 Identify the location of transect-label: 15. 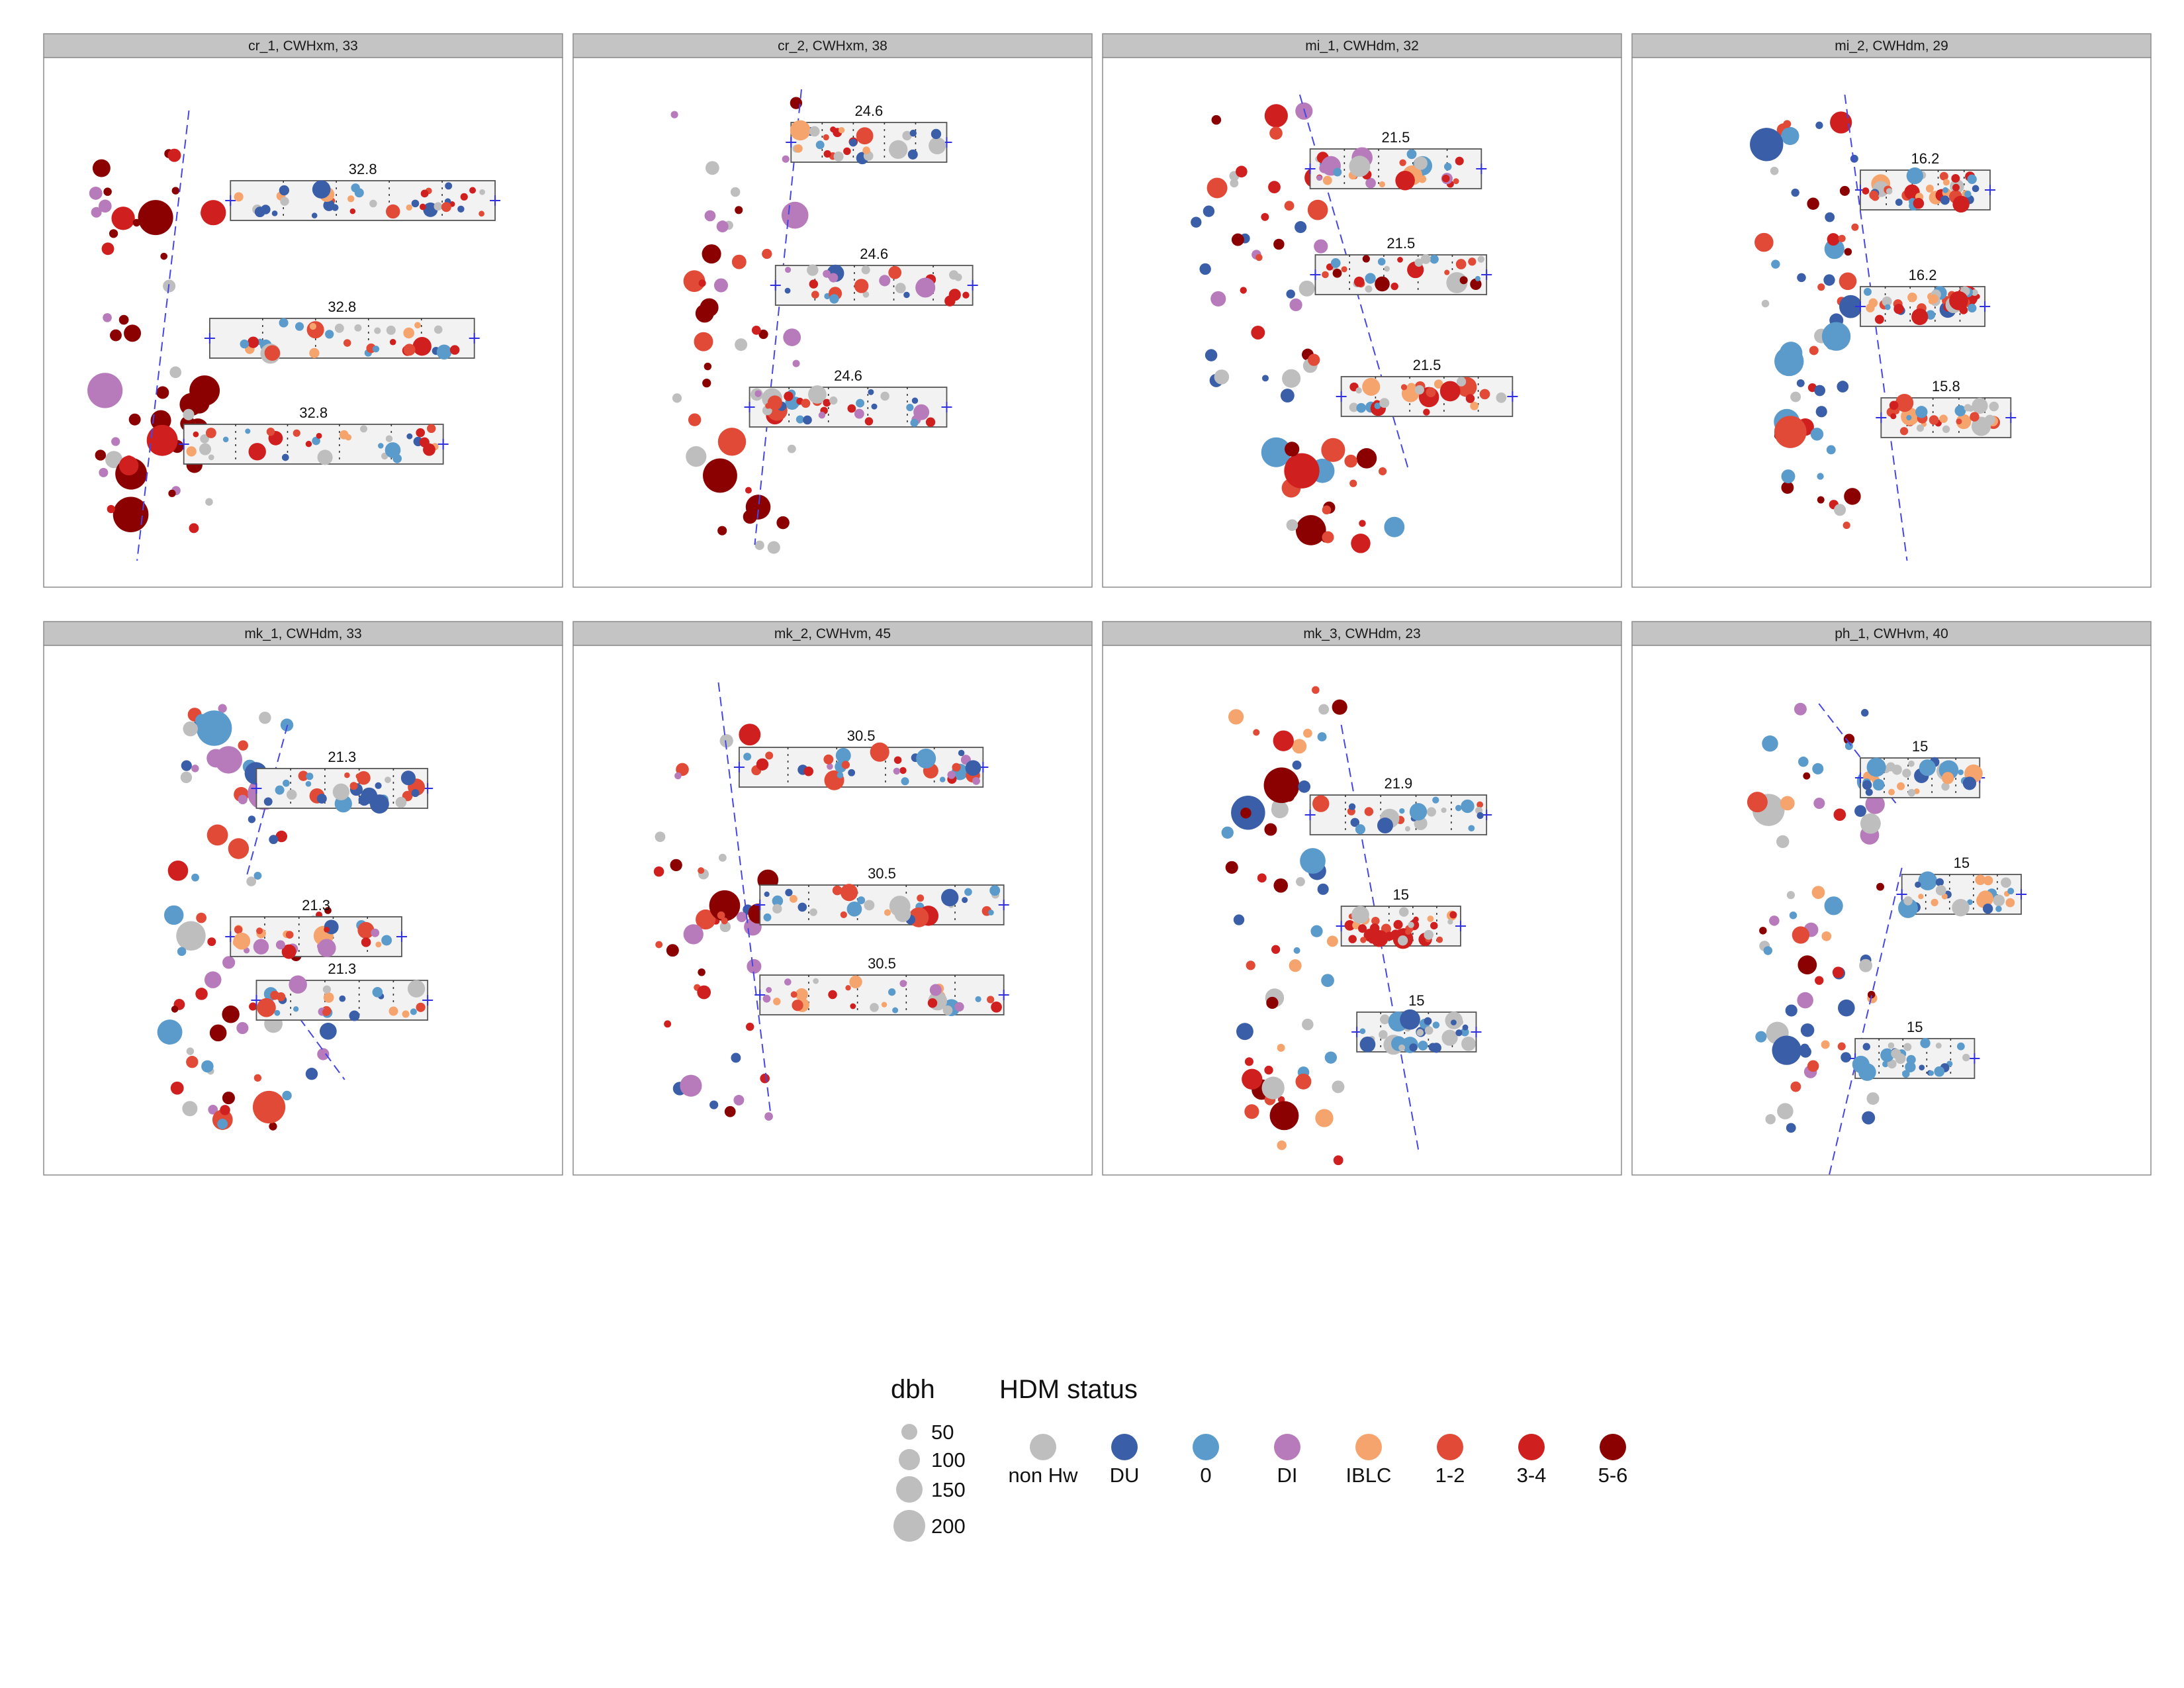
(1915, 1027).